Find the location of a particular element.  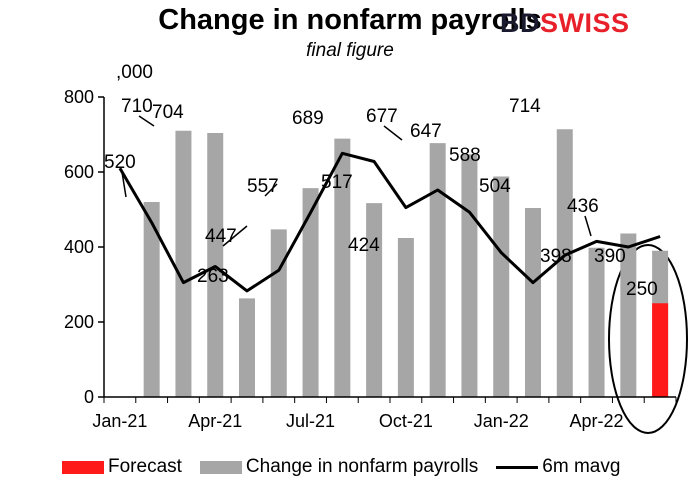

data-label: 436 is located at coordinates (583, 206).